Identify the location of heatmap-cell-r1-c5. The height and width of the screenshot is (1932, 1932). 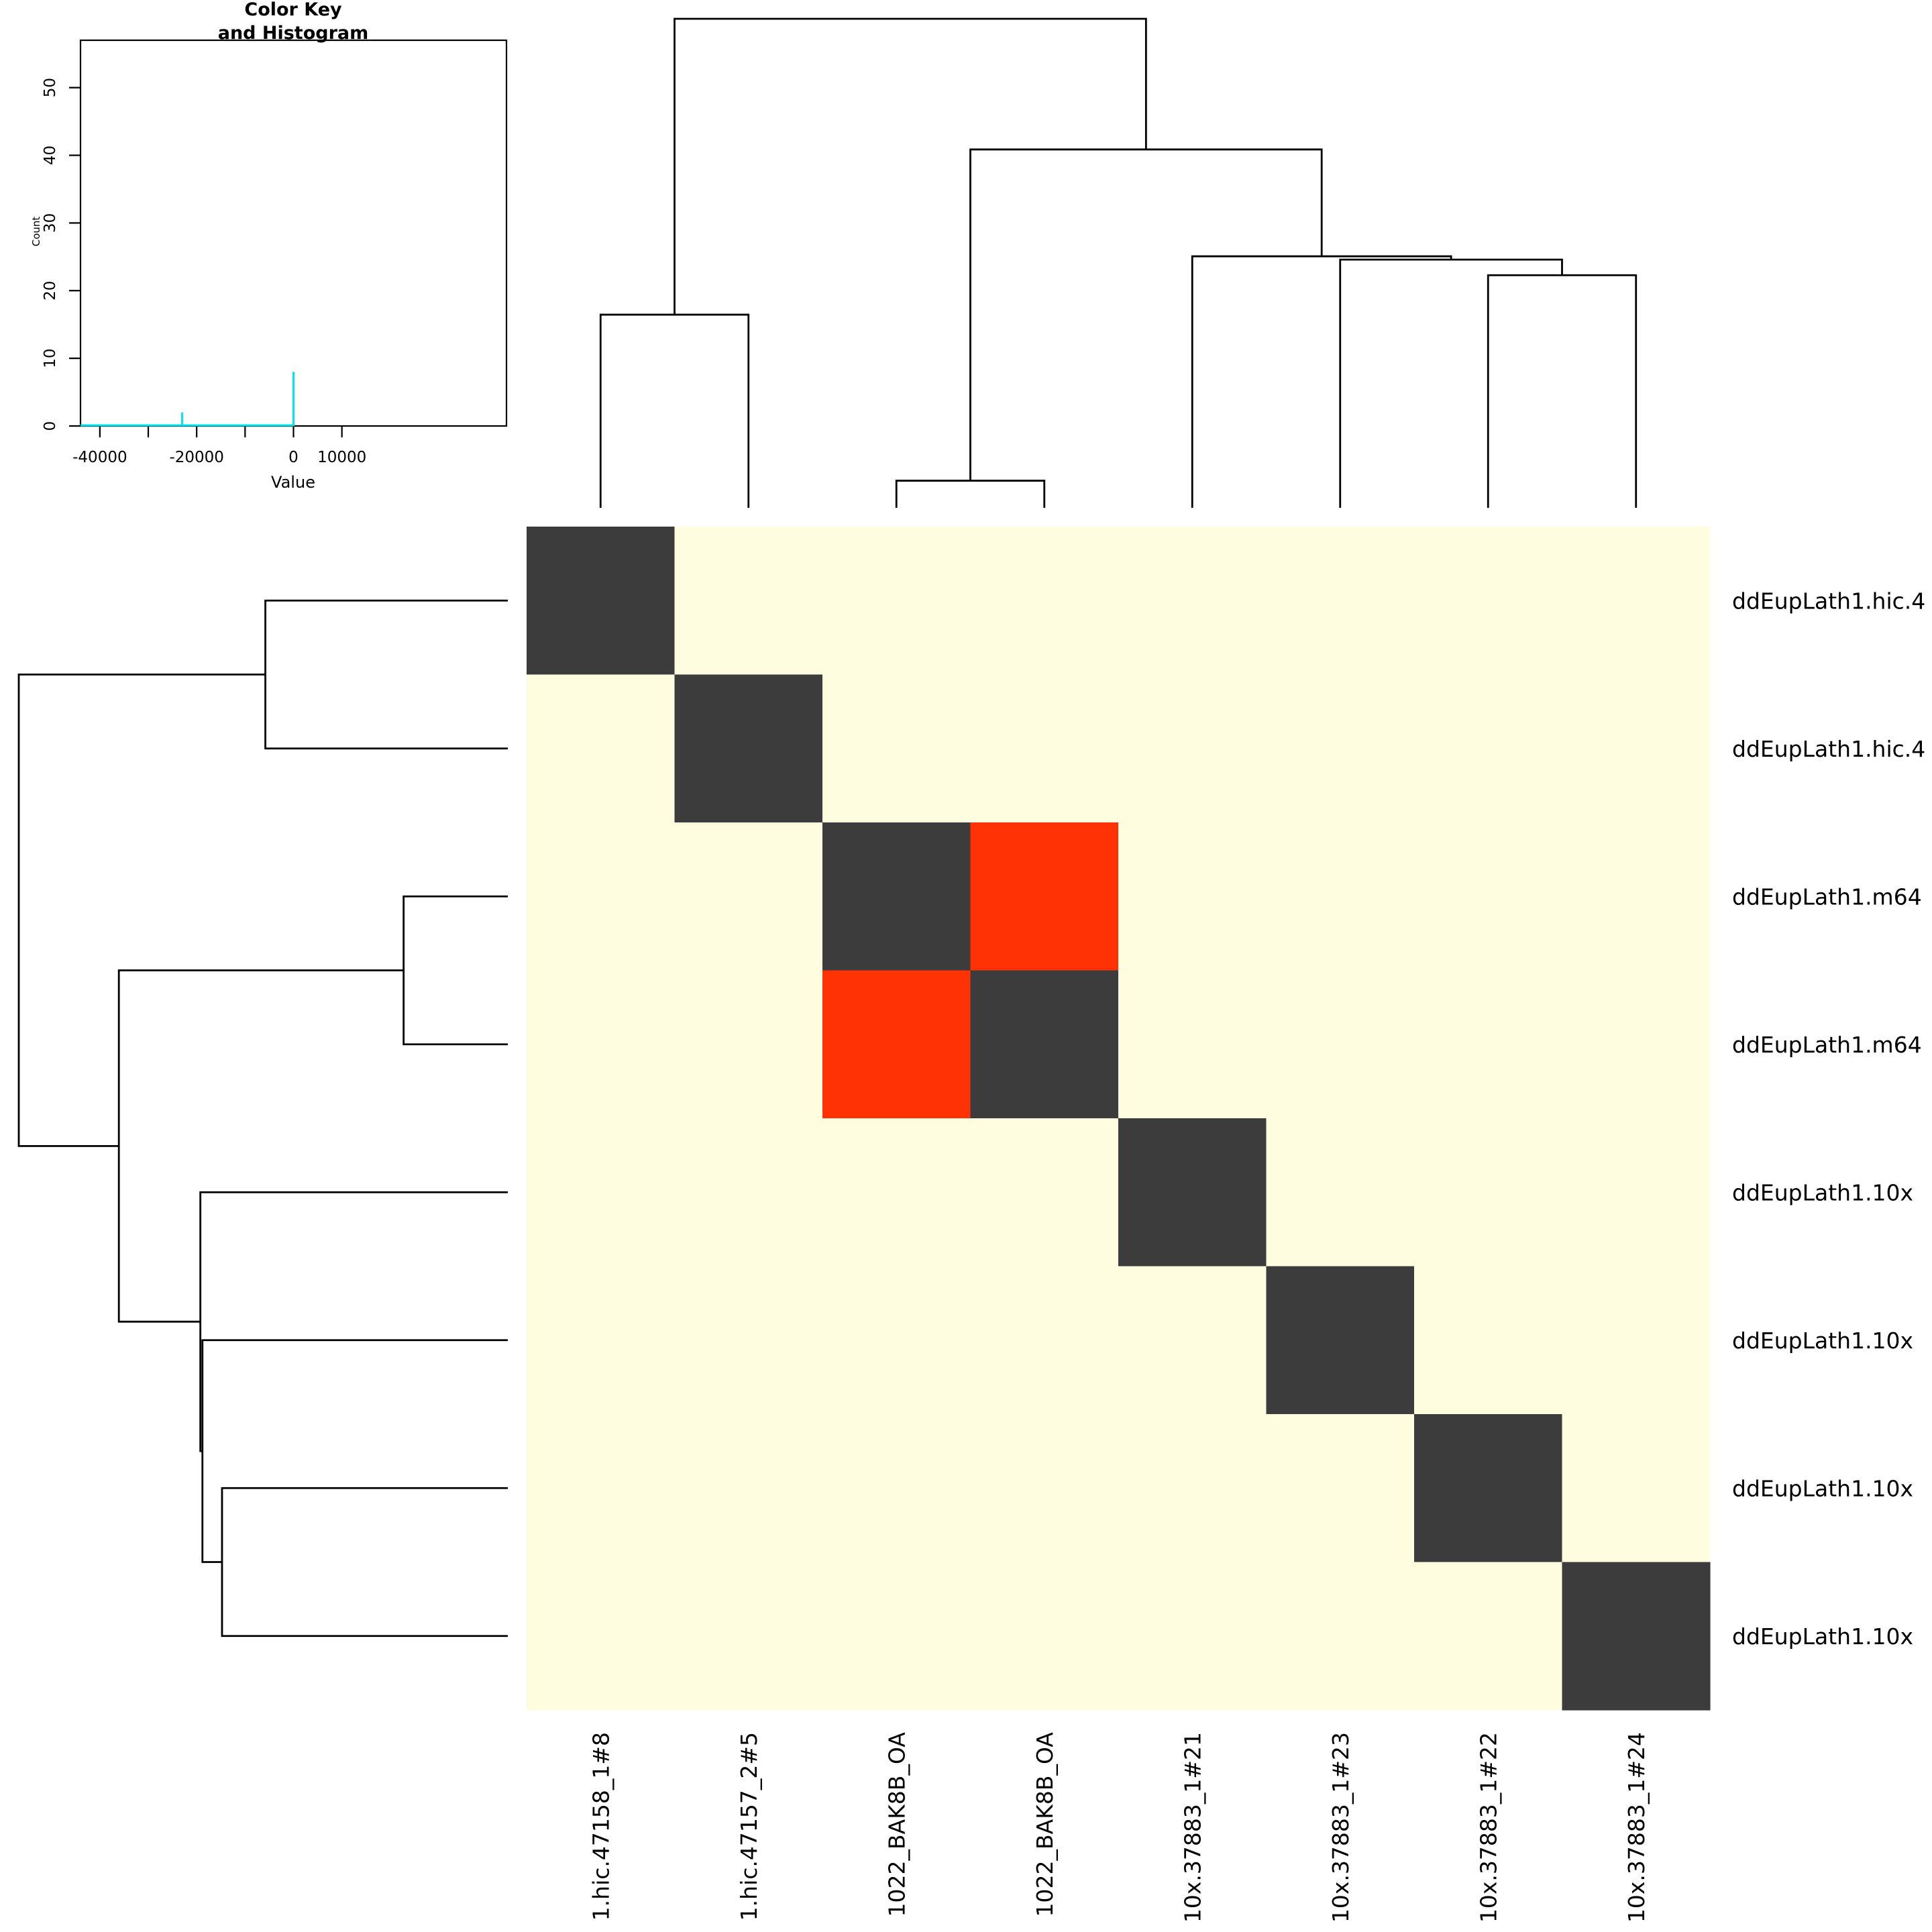
(1340, 748).